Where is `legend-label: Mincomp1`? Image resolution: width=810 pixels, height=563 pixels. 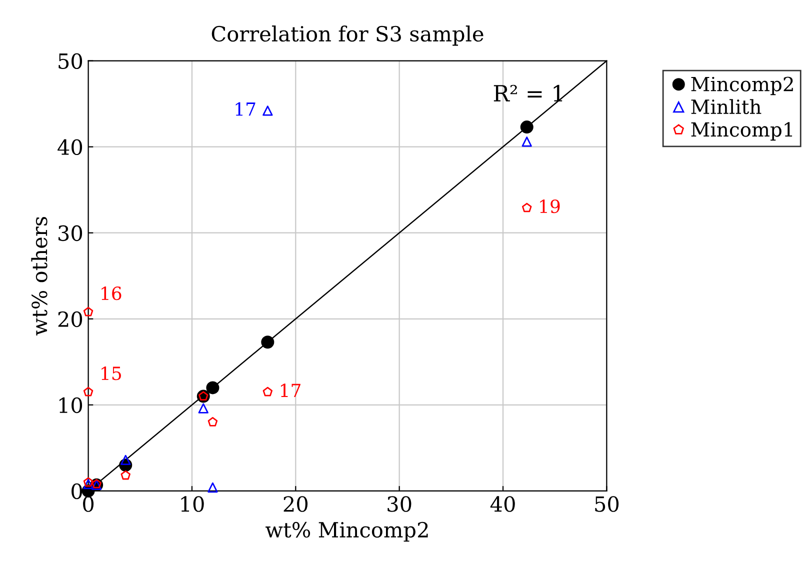 legend-label: Mincomp1 is located at coordinates (741, 131).